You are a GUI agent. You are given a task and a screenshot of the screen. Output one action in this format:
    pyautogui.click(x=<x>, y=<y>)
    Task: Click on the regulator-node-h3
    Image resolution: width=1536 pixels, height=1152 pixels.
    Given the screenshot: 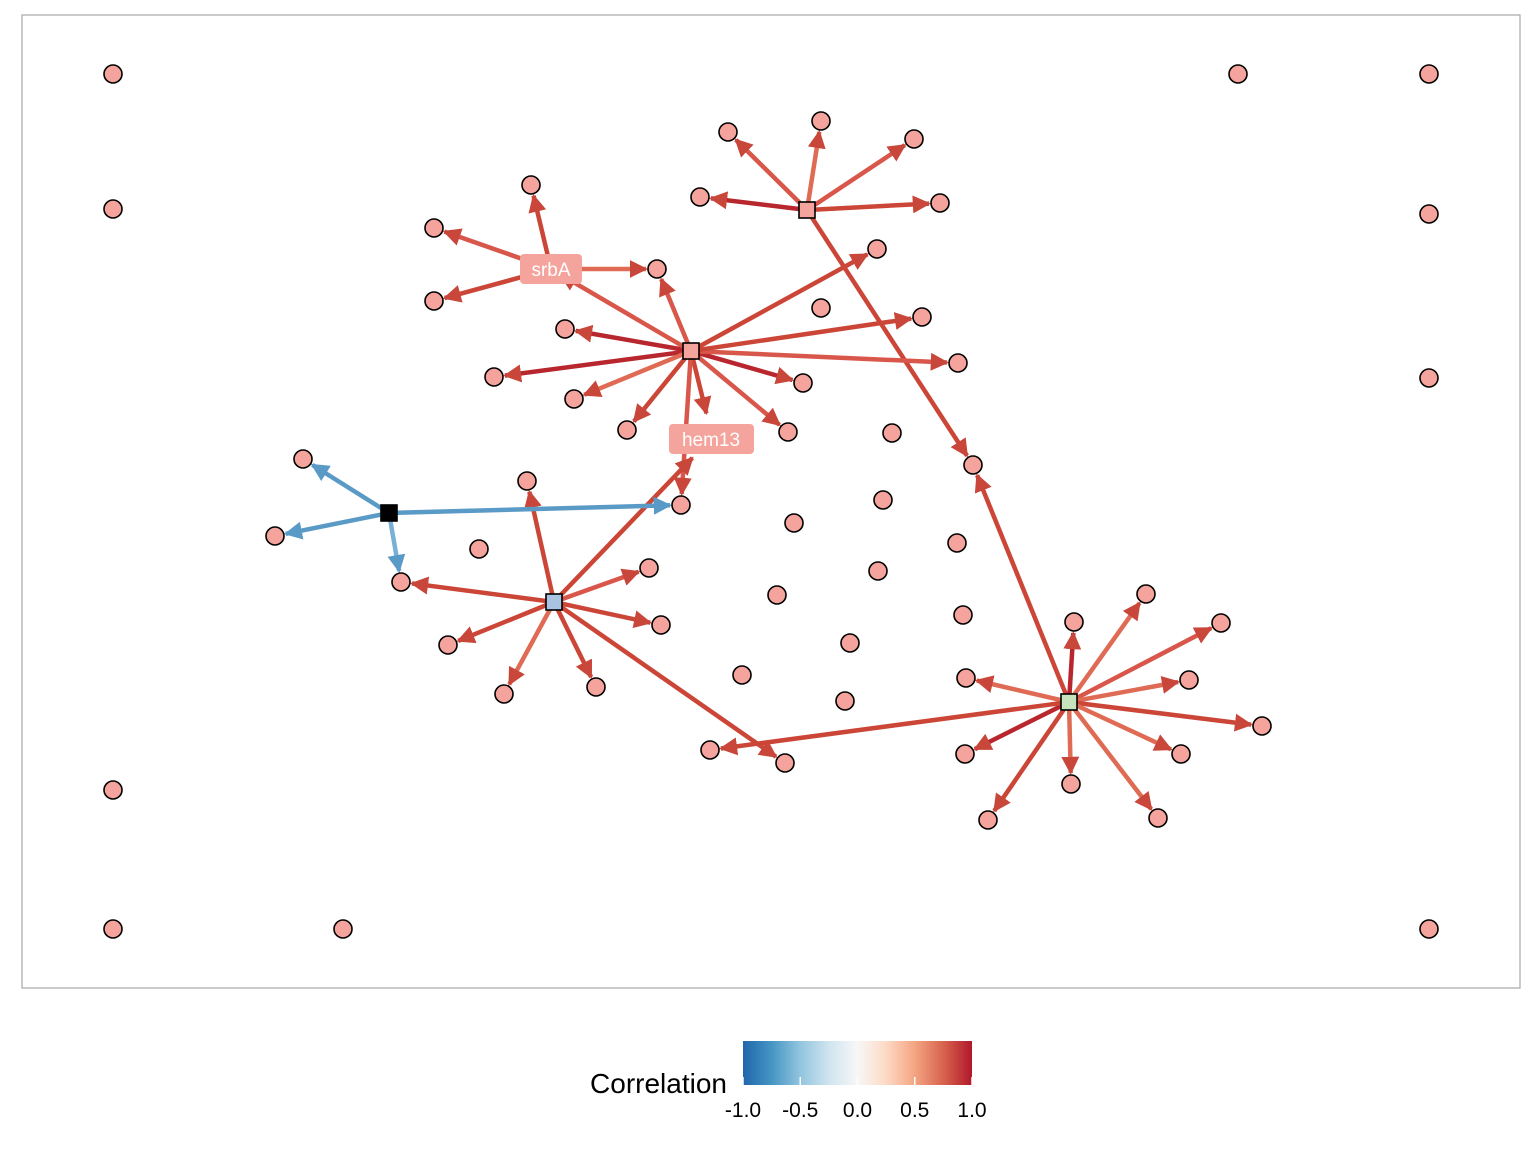 What is the action you would take?
    pyautogui.click(x=554, y=602)
    